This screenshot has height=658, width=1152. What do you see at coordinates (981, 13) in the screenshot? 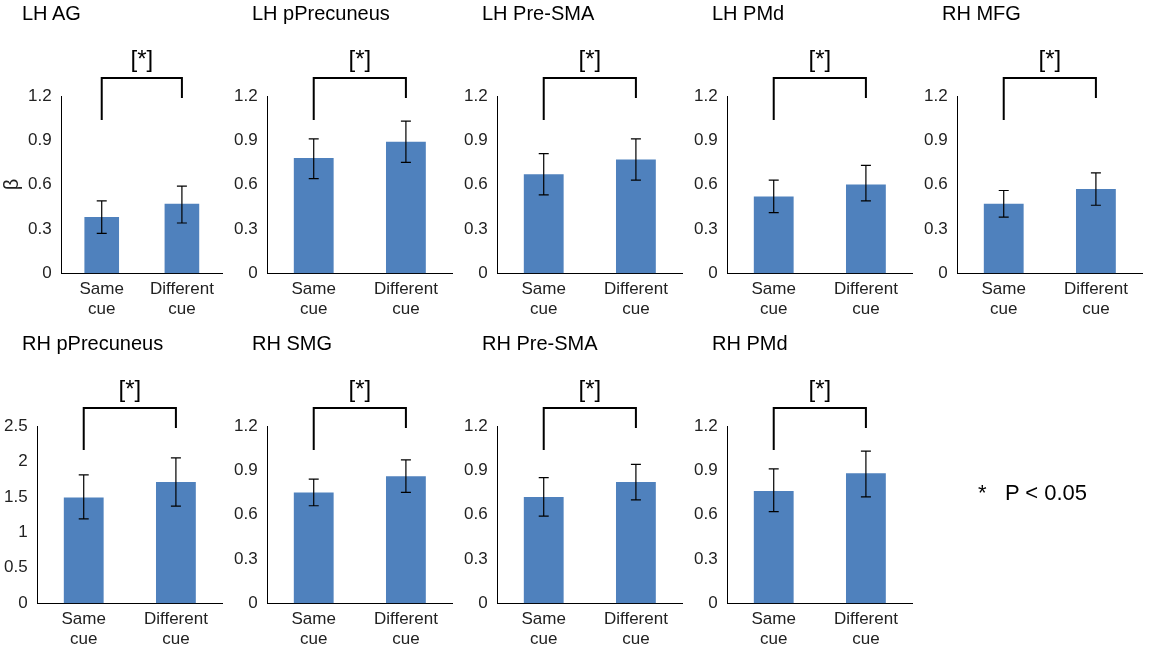
I see `chart-title: RH MFG` at bounding box center [981, 13].